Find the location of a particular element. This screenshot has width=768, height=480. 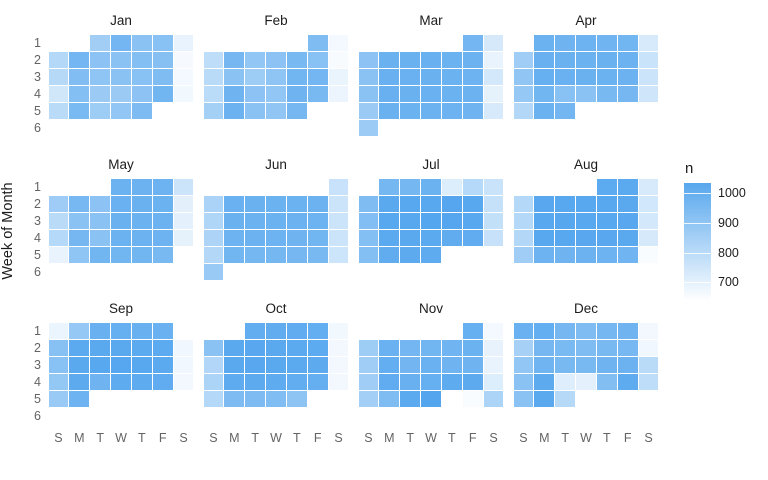

legend-tick-label: 1000 is located at coordinates (732, 193).